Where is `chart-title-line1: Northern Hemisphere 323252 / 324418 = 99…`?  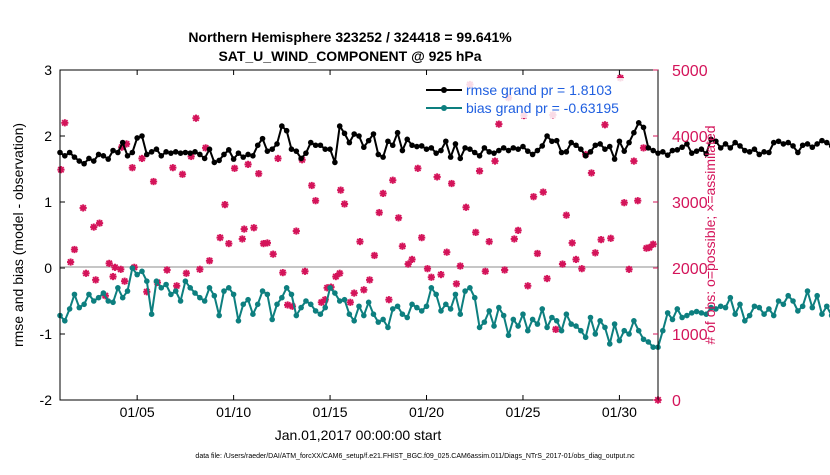
chart-title-line1: Northern Hemisphere 323252 / 324418 = 99… is located at coordinates (350, 37).